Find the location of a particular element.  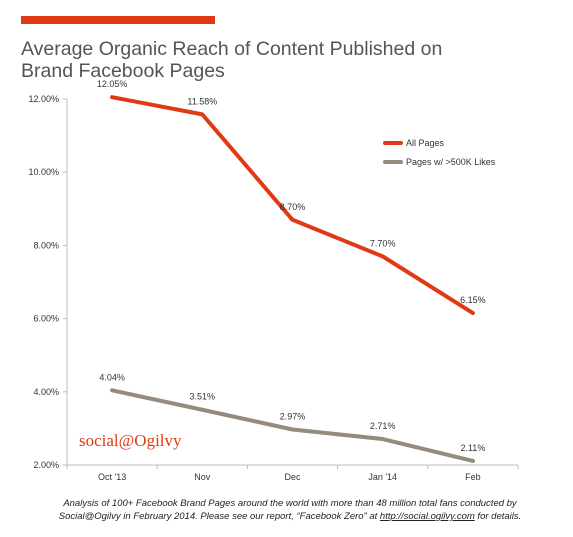

brand-logo: social@Ogilvy is located at coordinates (130, 440).